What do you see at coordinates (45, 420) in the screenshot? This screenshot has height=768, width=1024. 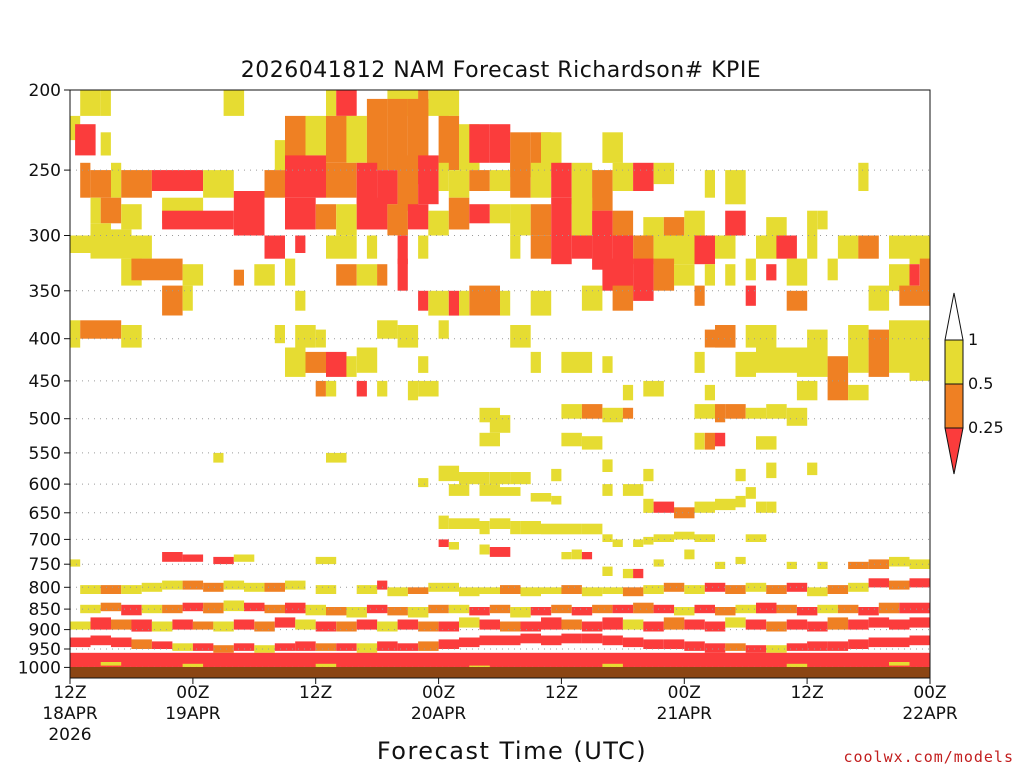 I see `y-tick-label: 500` at bounding box center [45, 420].